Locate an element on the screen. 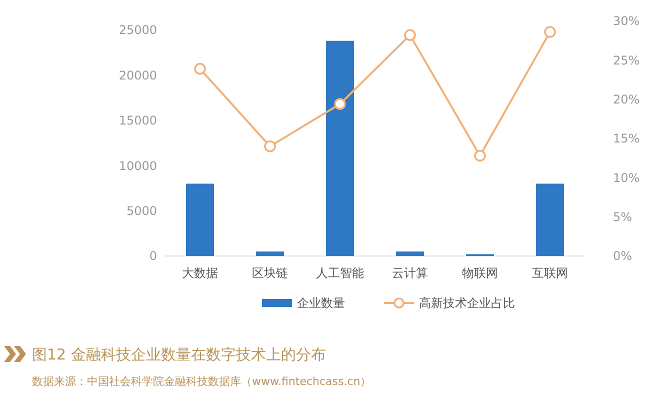 This screenshot has width=646, height=393. y2-tick-label: 25% is located at coordinates (626, 60).